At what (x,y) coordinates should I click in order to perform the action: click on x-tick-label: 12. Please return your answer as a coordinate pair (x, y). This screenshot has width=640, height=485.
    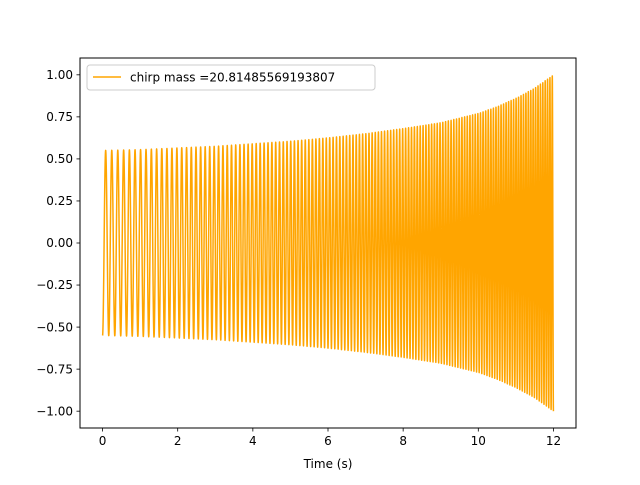
    Looking at the image, I should click on (553, 441).